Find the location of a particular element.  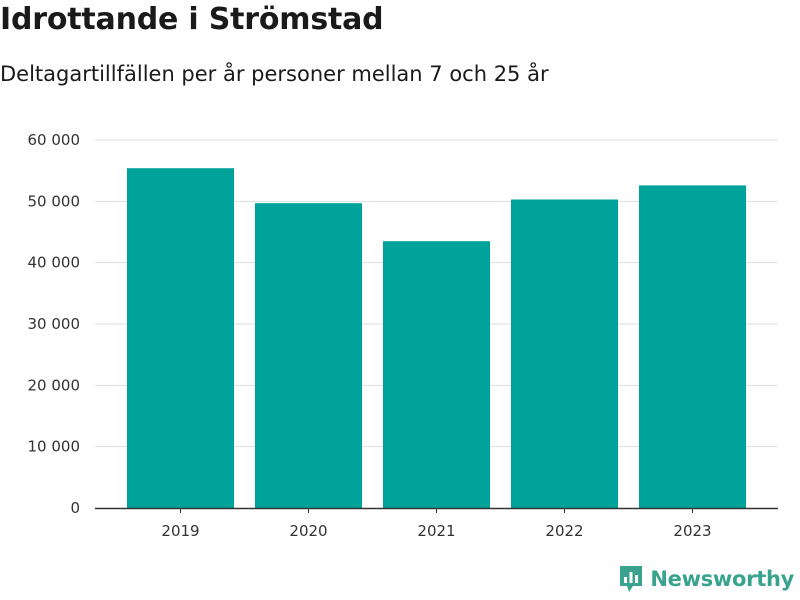

chart-title: Idrottande i Strömstad is located at coordinates (192, 19).